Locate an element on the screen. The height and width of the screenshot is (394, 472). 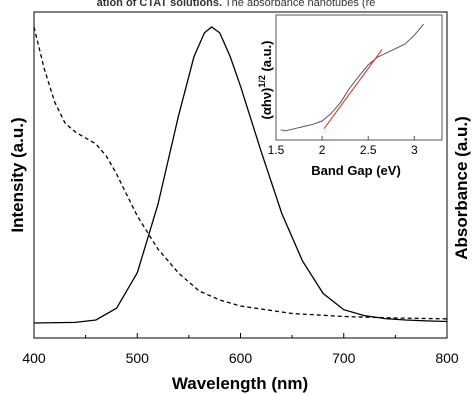
inset-x-ticks: 1.5 2 2.5 3 is located at coordinates (343, 146).